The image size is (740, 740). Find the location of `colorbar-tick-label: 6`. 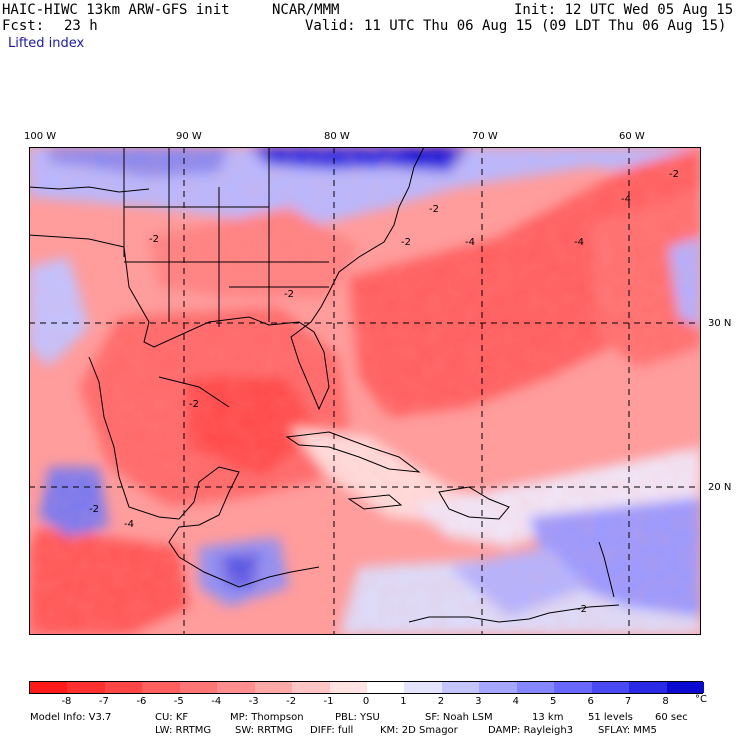

colorbar-tick-label: 6 is located at coordinates (590, 701).